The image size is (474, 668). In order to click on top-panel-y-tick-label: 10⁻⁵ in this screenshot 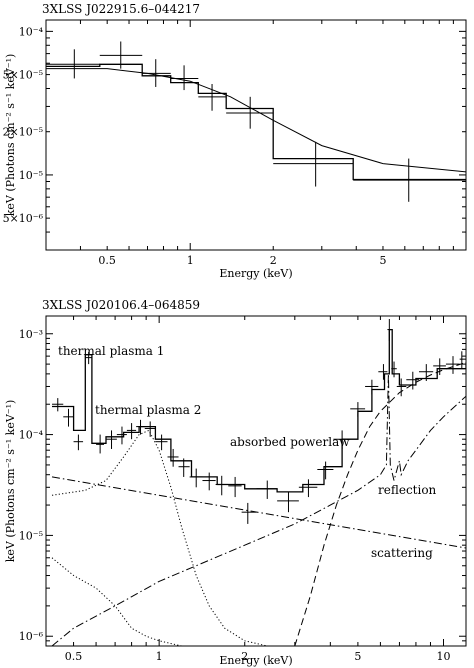, I will do `click(31, 175)`.